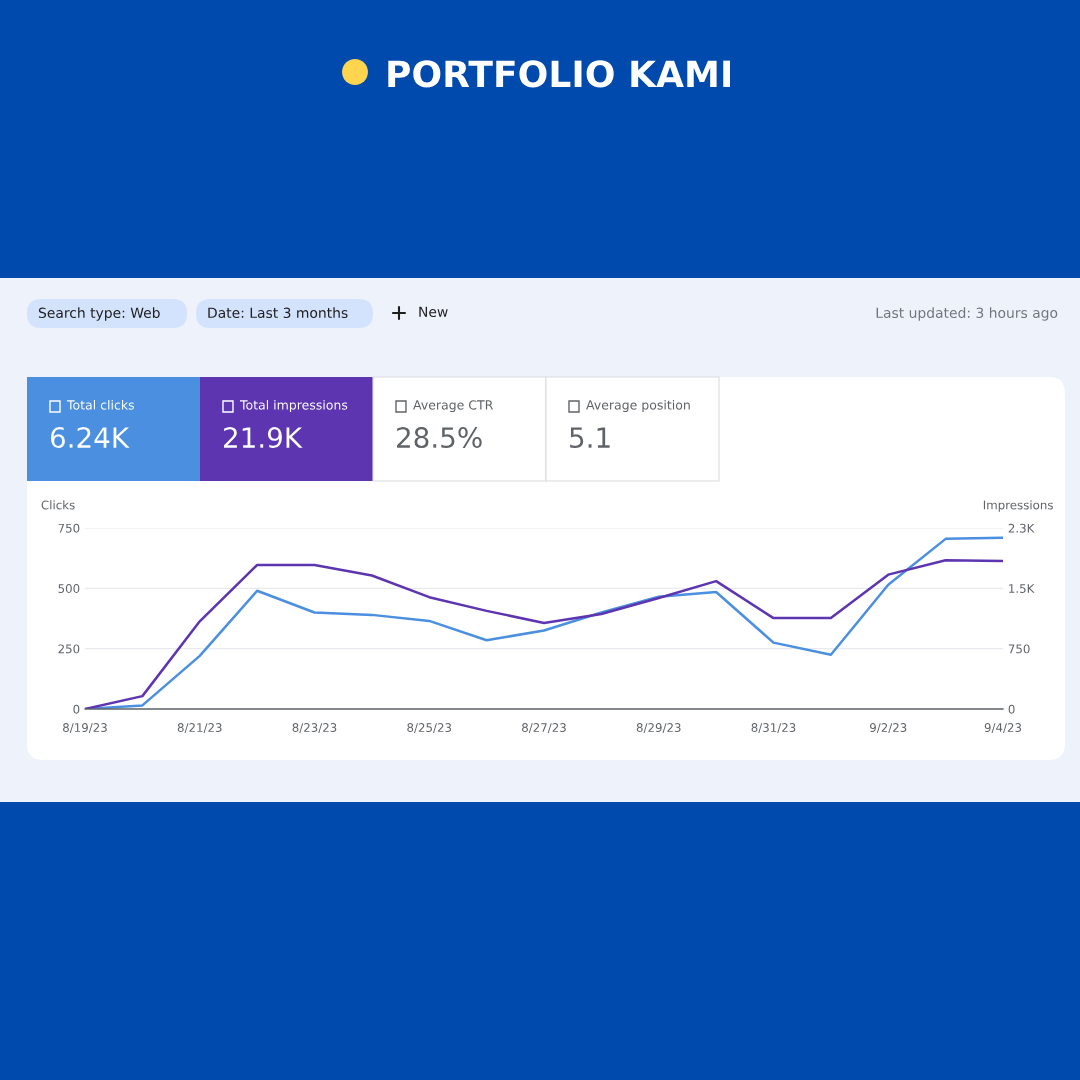  Describe the element at coordinates (433, 312) in the screenshot. I see `text: New` at that location.